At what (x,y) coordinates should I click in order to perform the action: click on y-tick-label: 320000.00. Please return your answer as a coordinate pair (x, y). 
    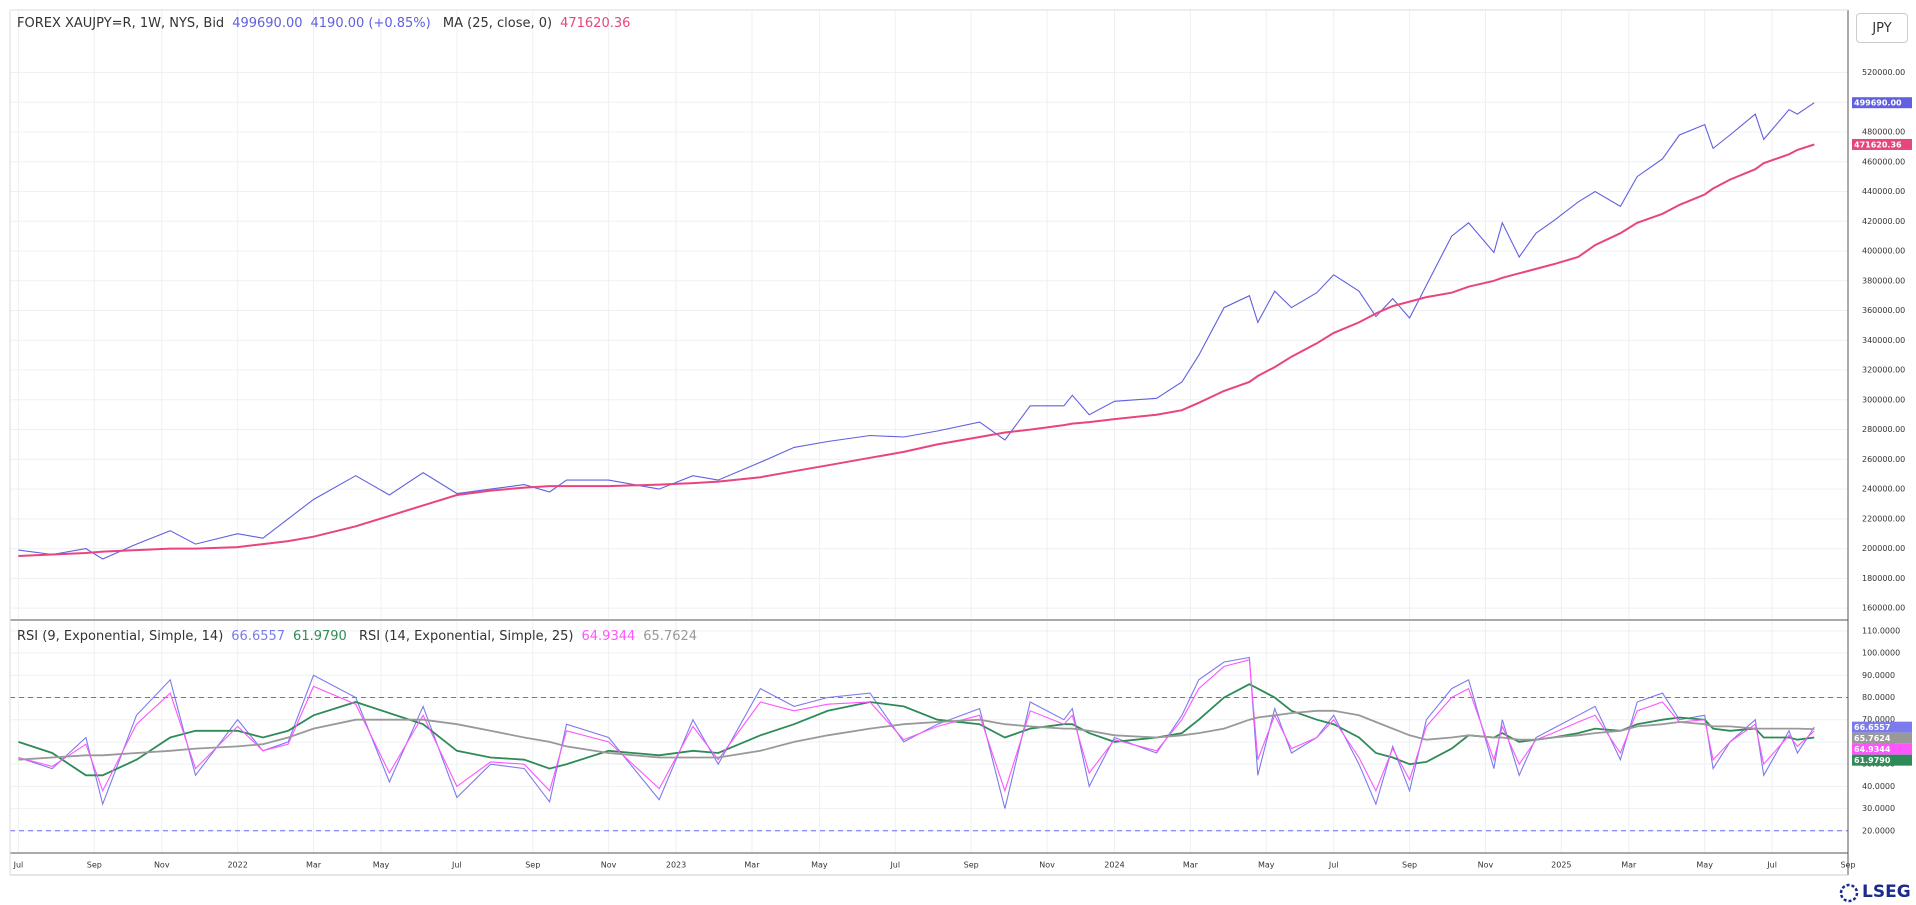
    Looking at the image, I should click on (1883, 370).